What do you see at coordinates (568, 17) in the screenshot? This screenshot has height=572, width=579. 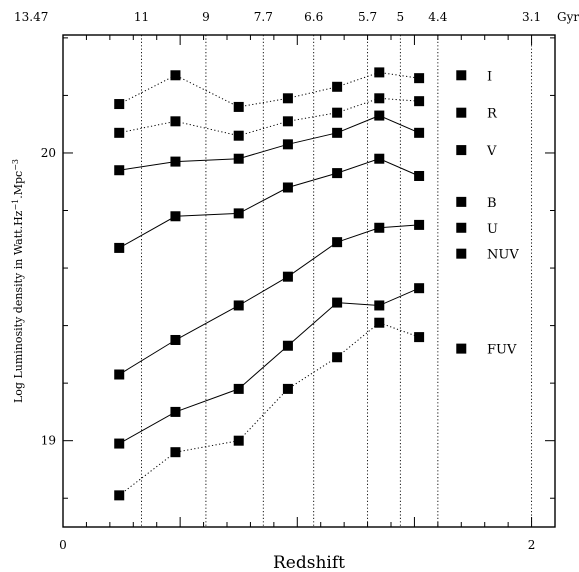 I see `top-axis-unit: Gyr` at bounding box center [568, 17].